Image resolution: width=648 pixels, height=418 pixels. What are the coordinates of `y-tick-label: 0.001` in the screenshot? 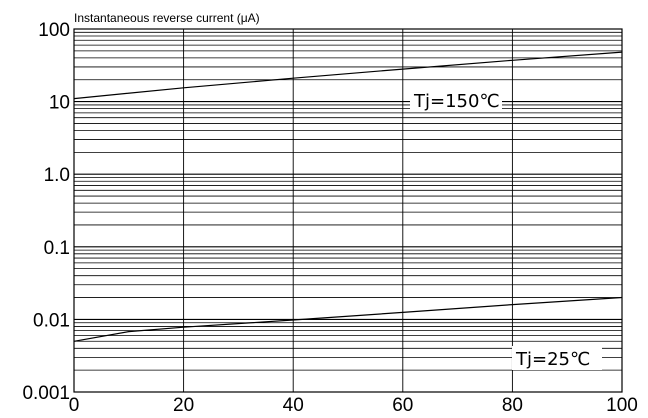 It's located at (46, 393).